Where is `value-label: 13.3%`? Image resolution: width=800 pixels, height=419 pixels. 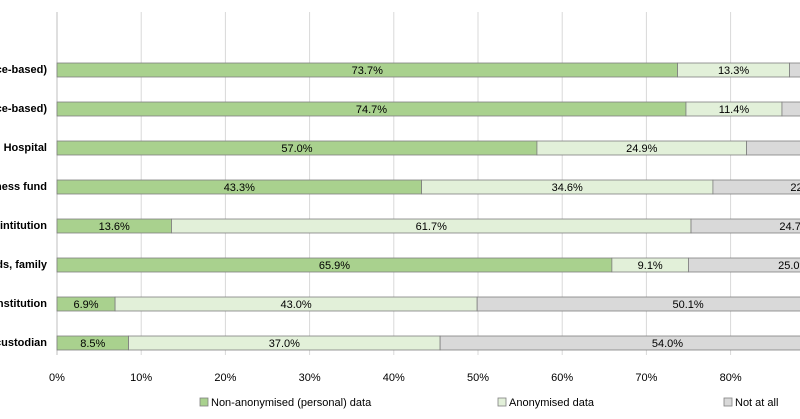 value-label: 13.3% is located at coordinates (733, 71).